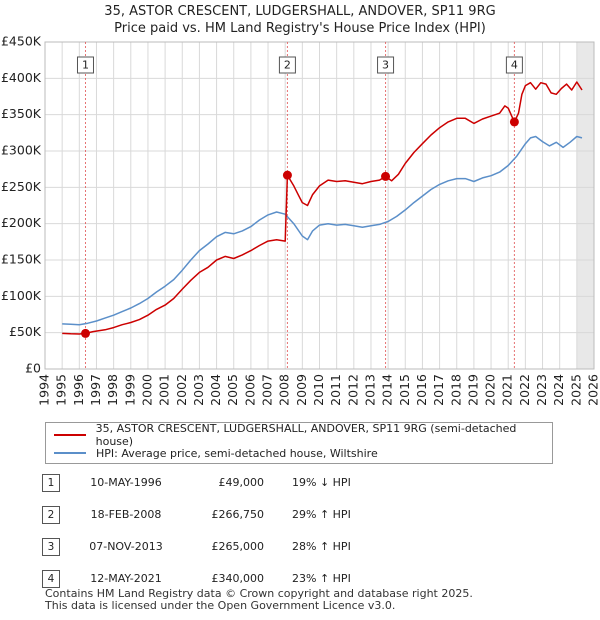 The width and height of the screenshot is (600, 620). I want to click on sale-marker-label: 4, so click(514, 65).